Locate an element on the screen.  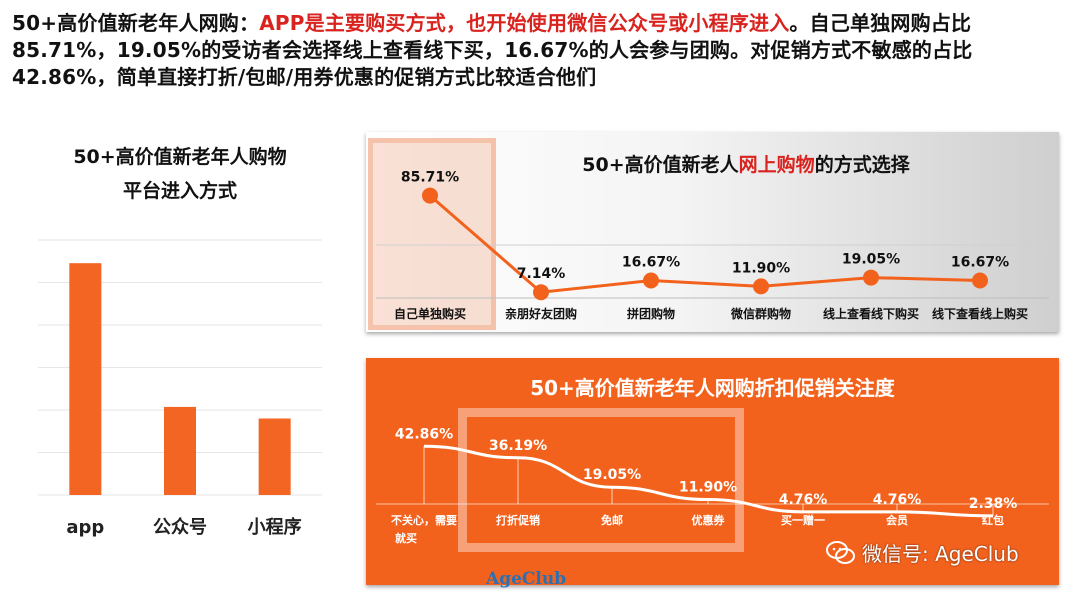
x-tick-label: 免邮 is located at coordinates (612, 520).